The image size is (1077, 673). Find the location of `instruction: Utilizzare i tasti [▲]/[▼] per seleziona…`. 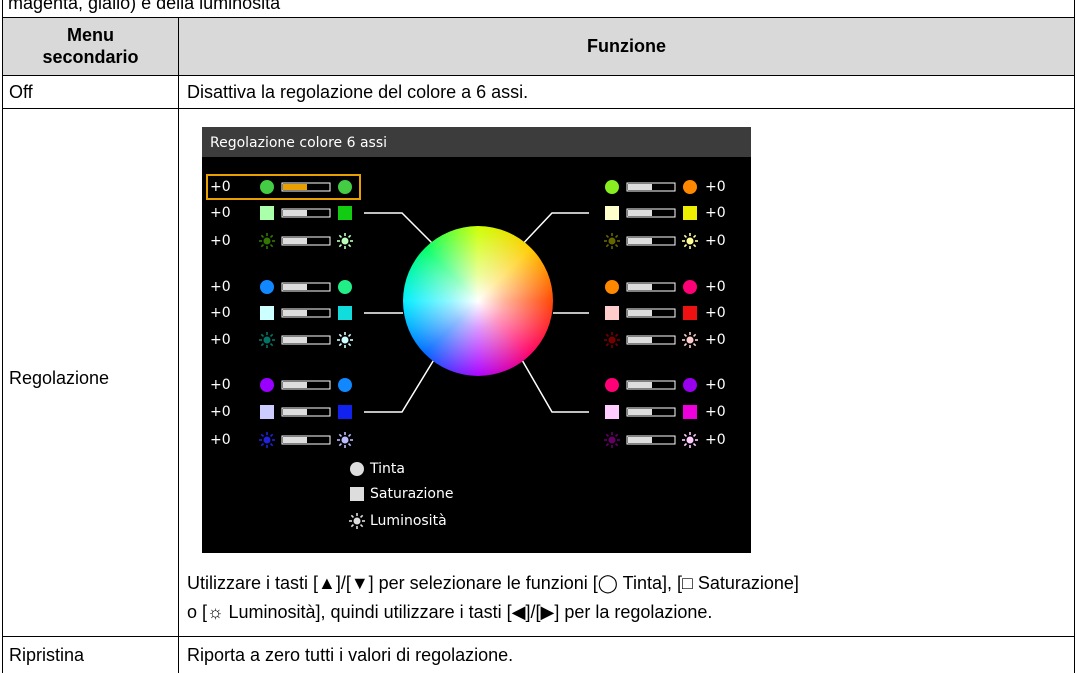

instruction: Utilizzare i tasti [▲]/[▼] per seleziona… is located at coordinates (493, 583).